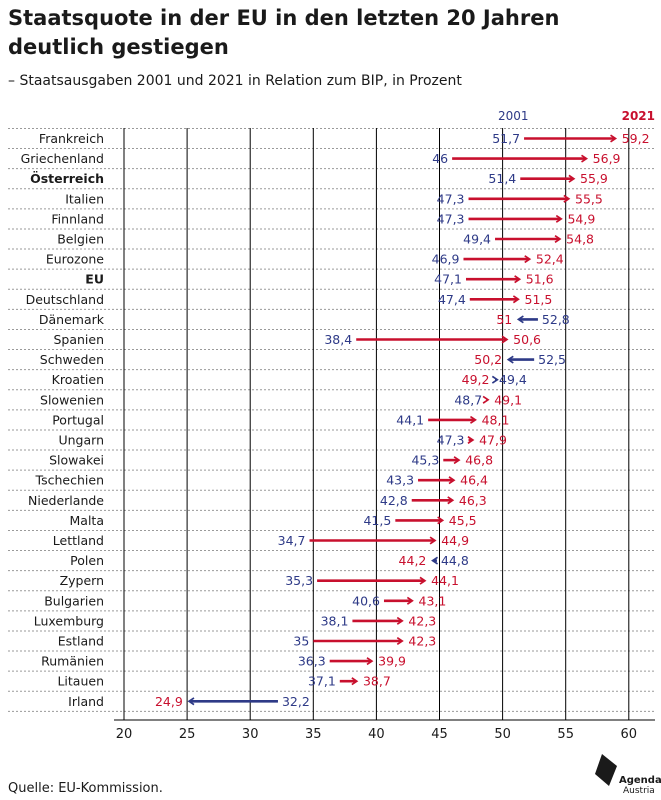 The width and height of the screenshot is (661, 800). I want to click on country-label: Kroatien, so click(78, 379).